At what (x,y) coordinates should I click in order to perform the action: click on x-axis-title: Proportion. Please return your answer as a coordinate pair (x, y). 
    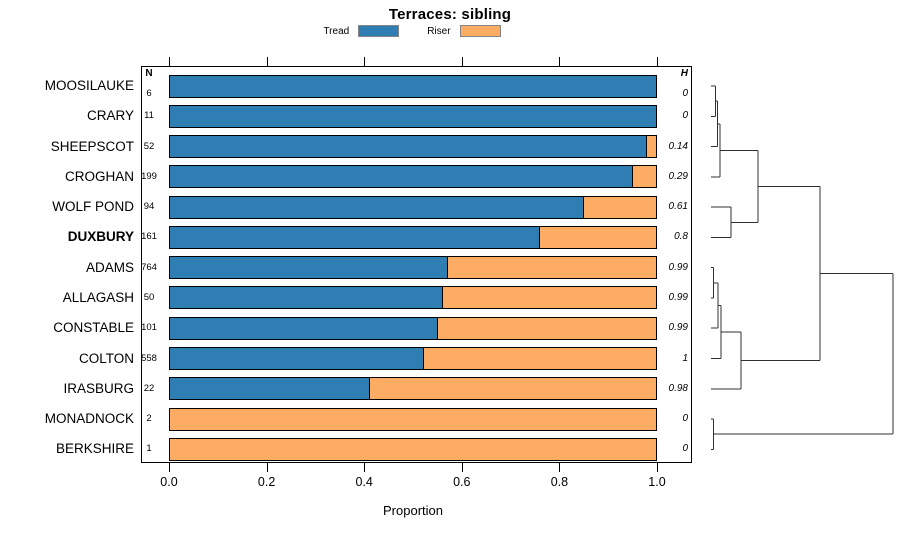
    Looking at the image, I should click on (413, 510).